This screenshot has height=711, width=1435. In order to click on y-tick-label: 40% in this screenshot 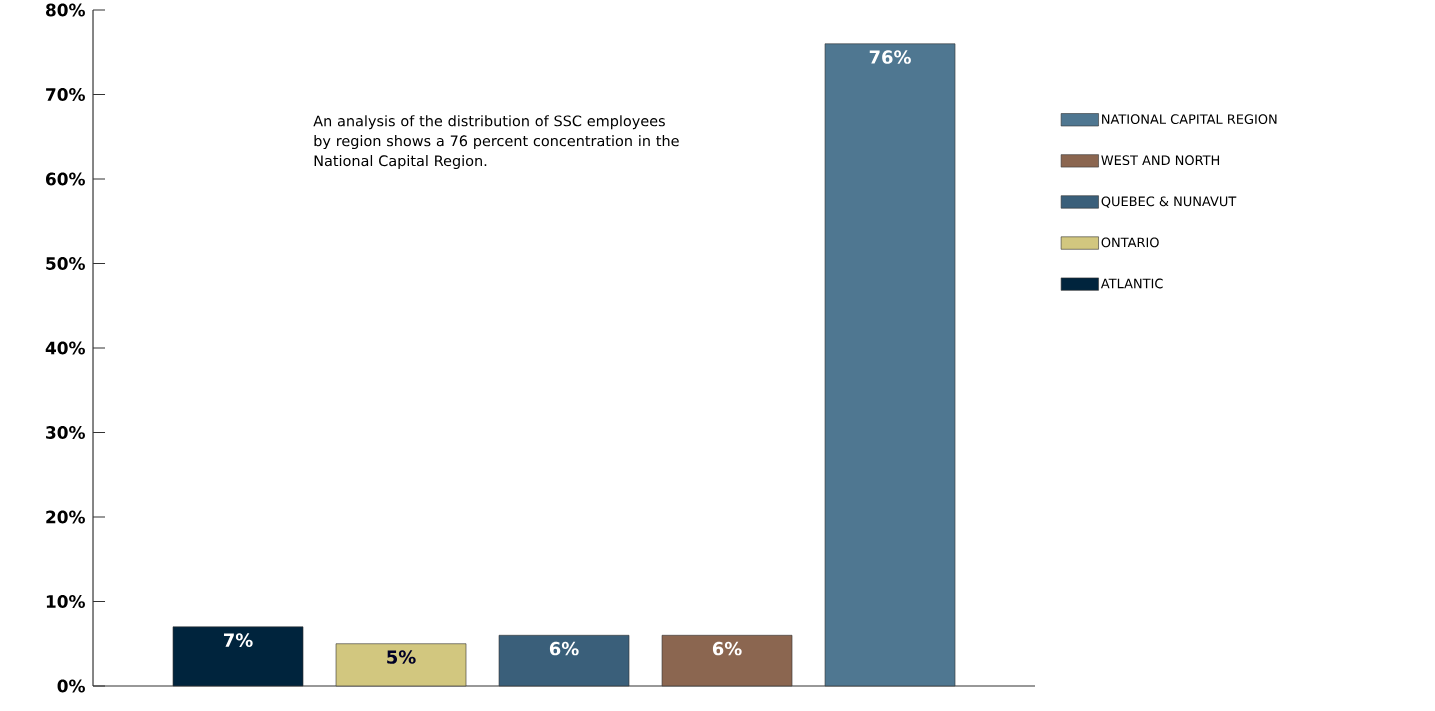, I will do `click(65, 348)`.